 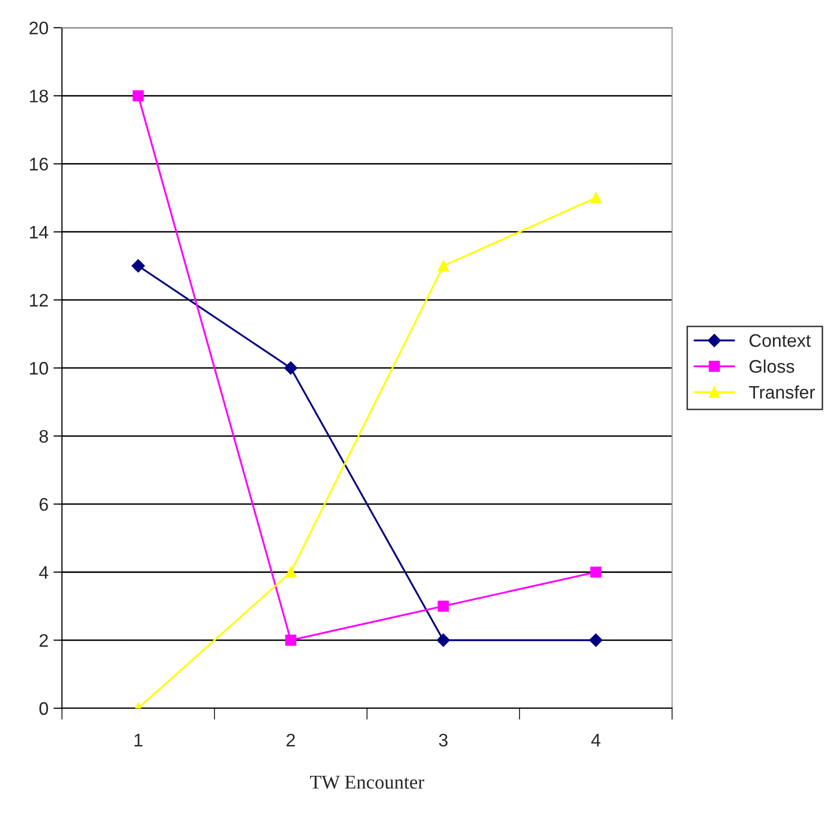 What do you see at coordinates (43, 572) in the screenshot?
I see `y-tick-label: 4` at bounding box center [43, 572].